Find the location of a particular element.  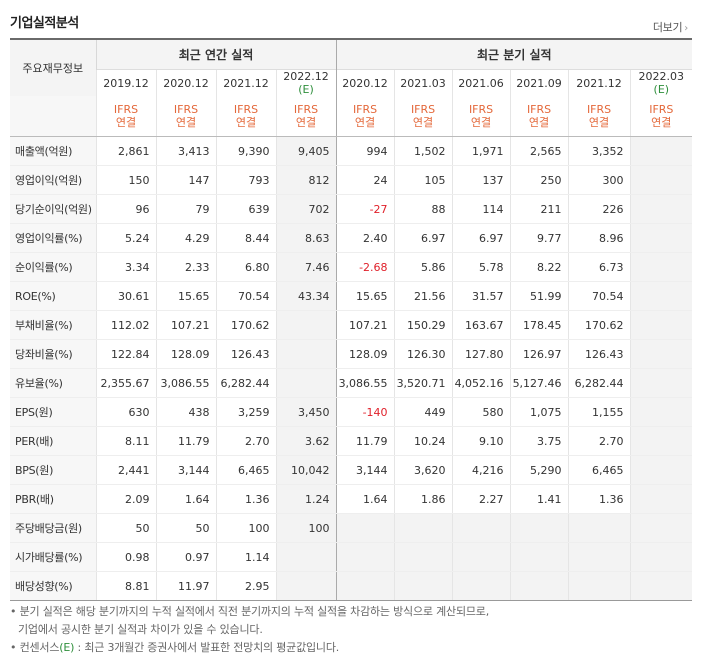

annual-value-cell: 1.36 is located at coordinates (245, 499).